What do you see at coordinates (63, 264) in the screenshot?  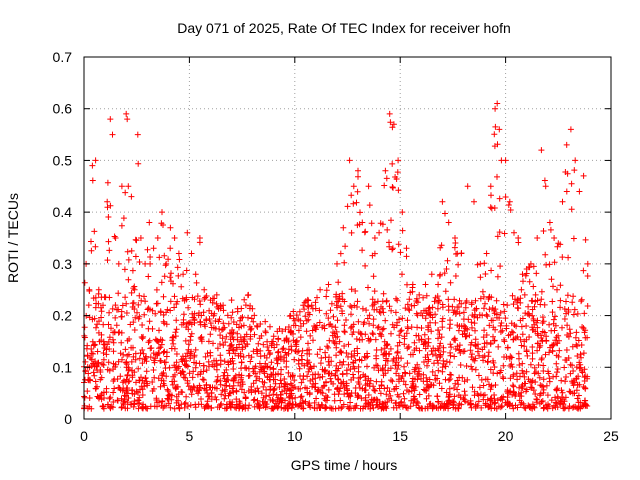 I see `y-tick-label: 0.3` at bounding box center [63, 264].